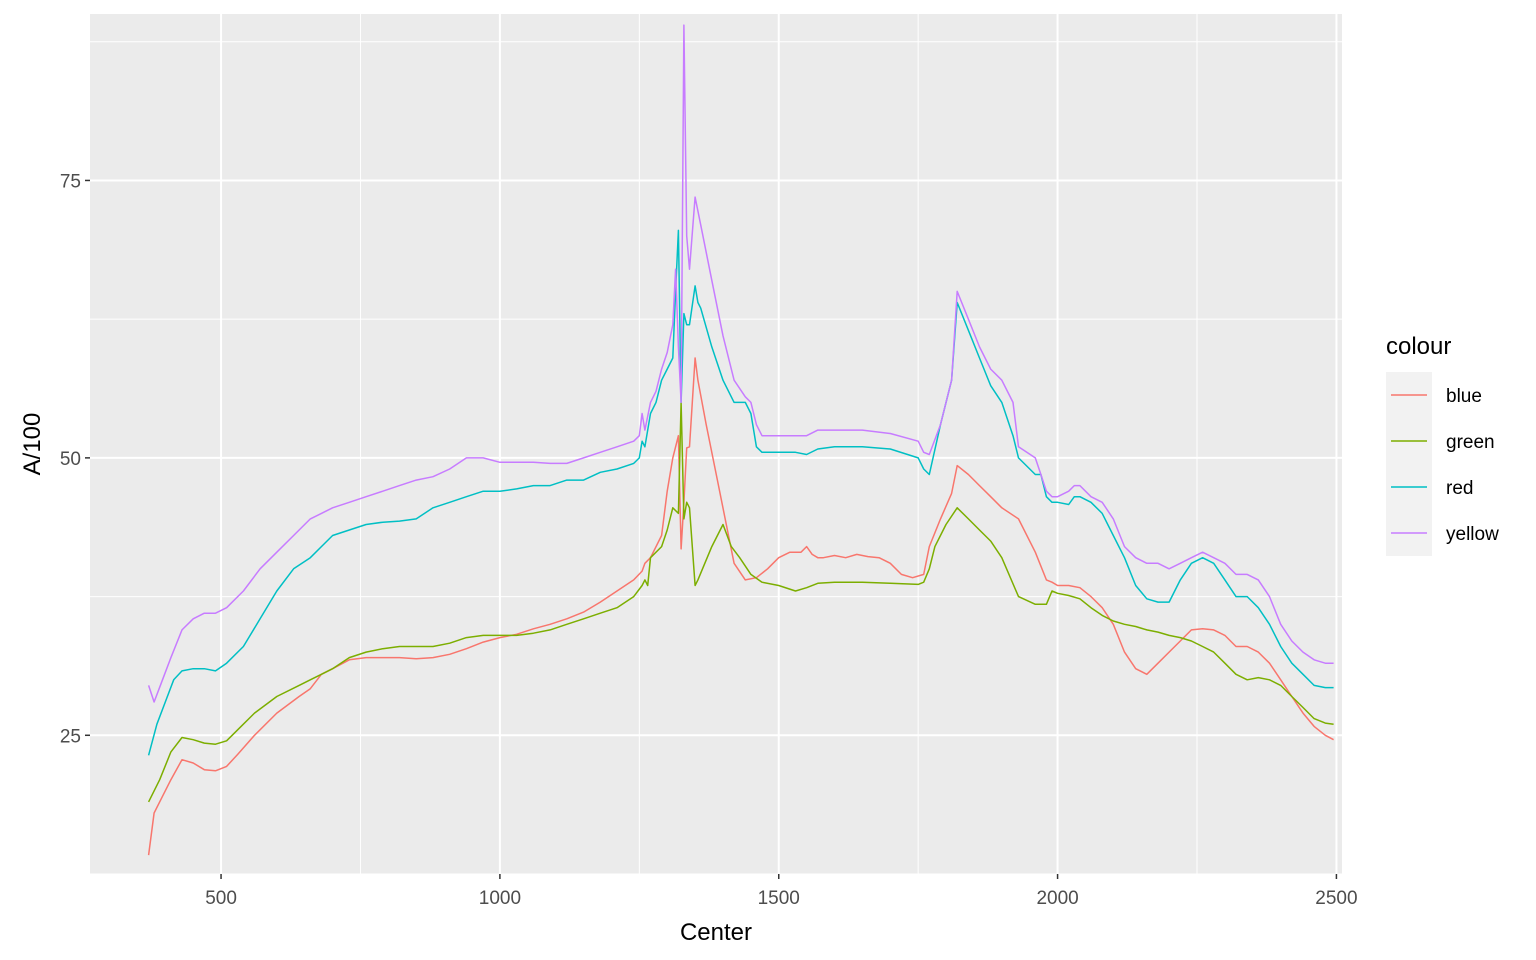 The image size is (1536, 960). I want to click on x-tick-label: 500, so click(221, 898).